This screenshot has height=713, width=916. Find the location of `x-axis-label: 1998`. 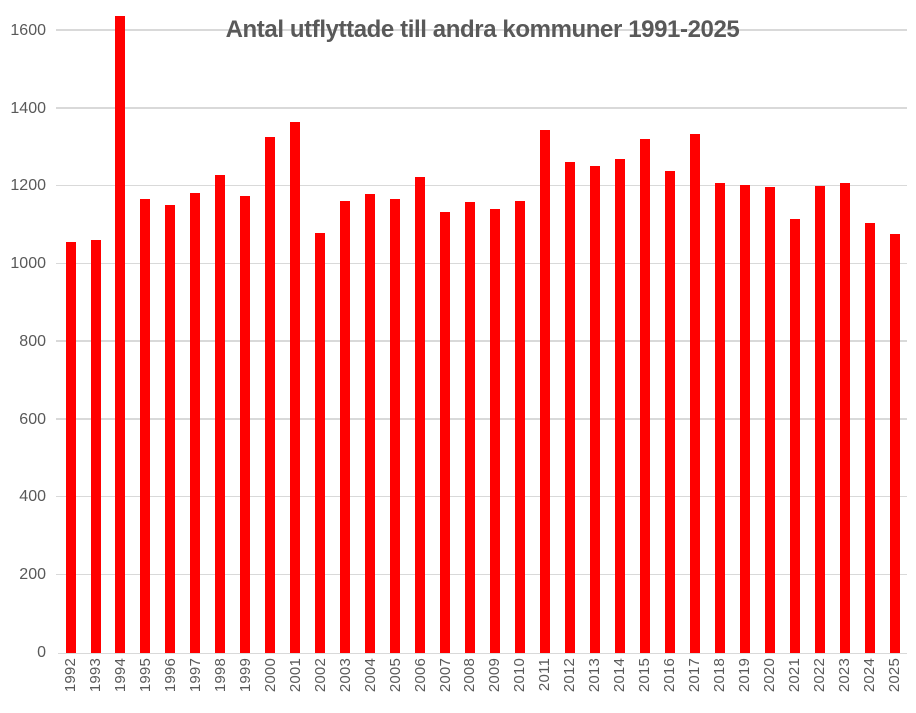

x-axis-label: 1998 is located at coordinates (220, 675).